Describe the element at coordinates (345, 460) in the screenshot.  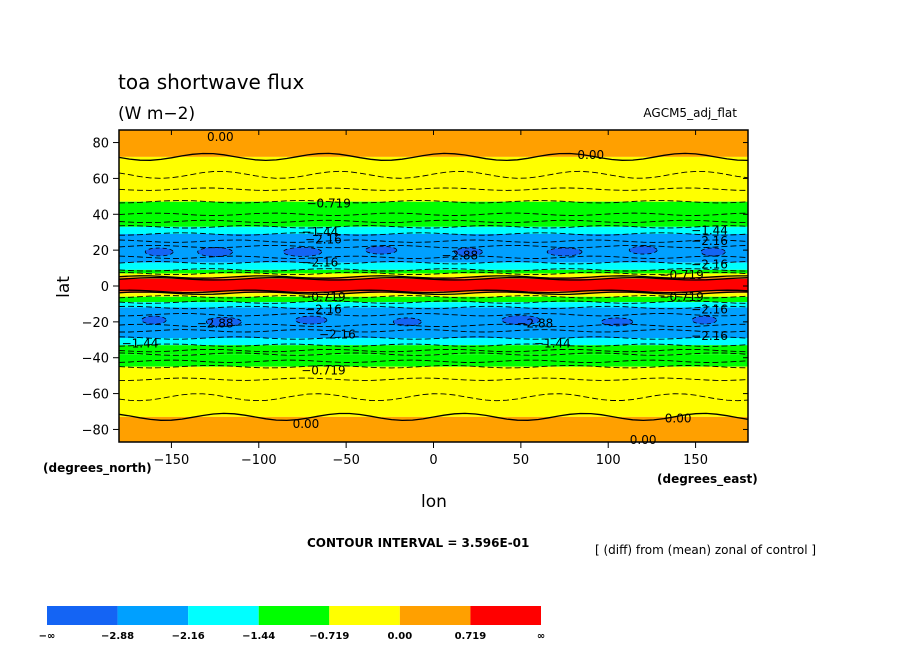
I see `x-tick-label: −50` at that location.